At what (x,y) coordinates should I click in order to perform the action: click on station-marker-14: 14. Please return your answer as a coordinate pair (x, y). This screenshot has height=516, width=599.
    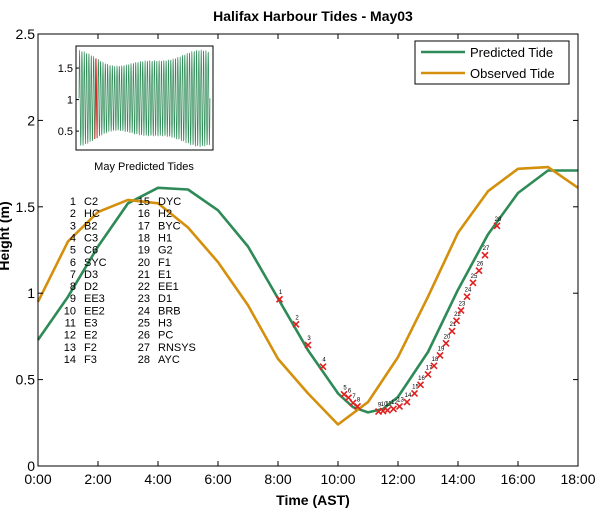
    Looking at the image, I should click on (407, 399).